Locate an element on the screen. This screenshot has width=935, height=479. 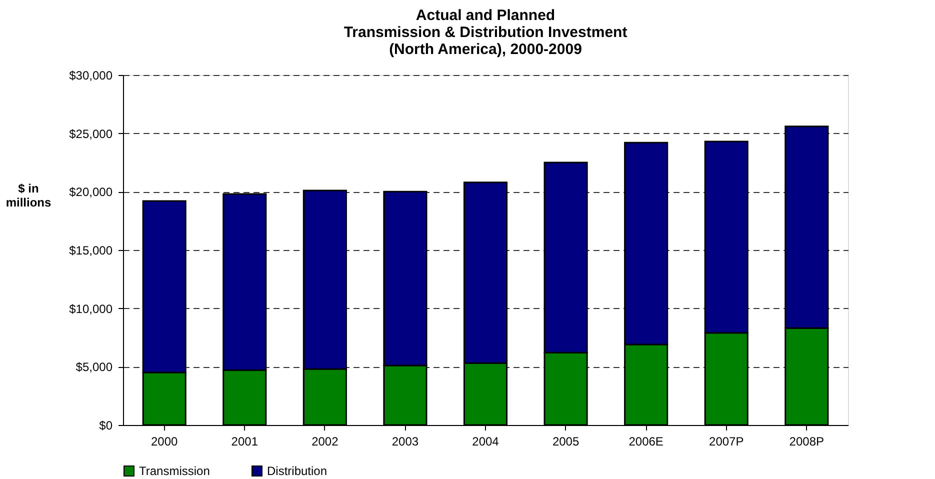
x-tick-label: 2000 is located at coordinates (164, 441).